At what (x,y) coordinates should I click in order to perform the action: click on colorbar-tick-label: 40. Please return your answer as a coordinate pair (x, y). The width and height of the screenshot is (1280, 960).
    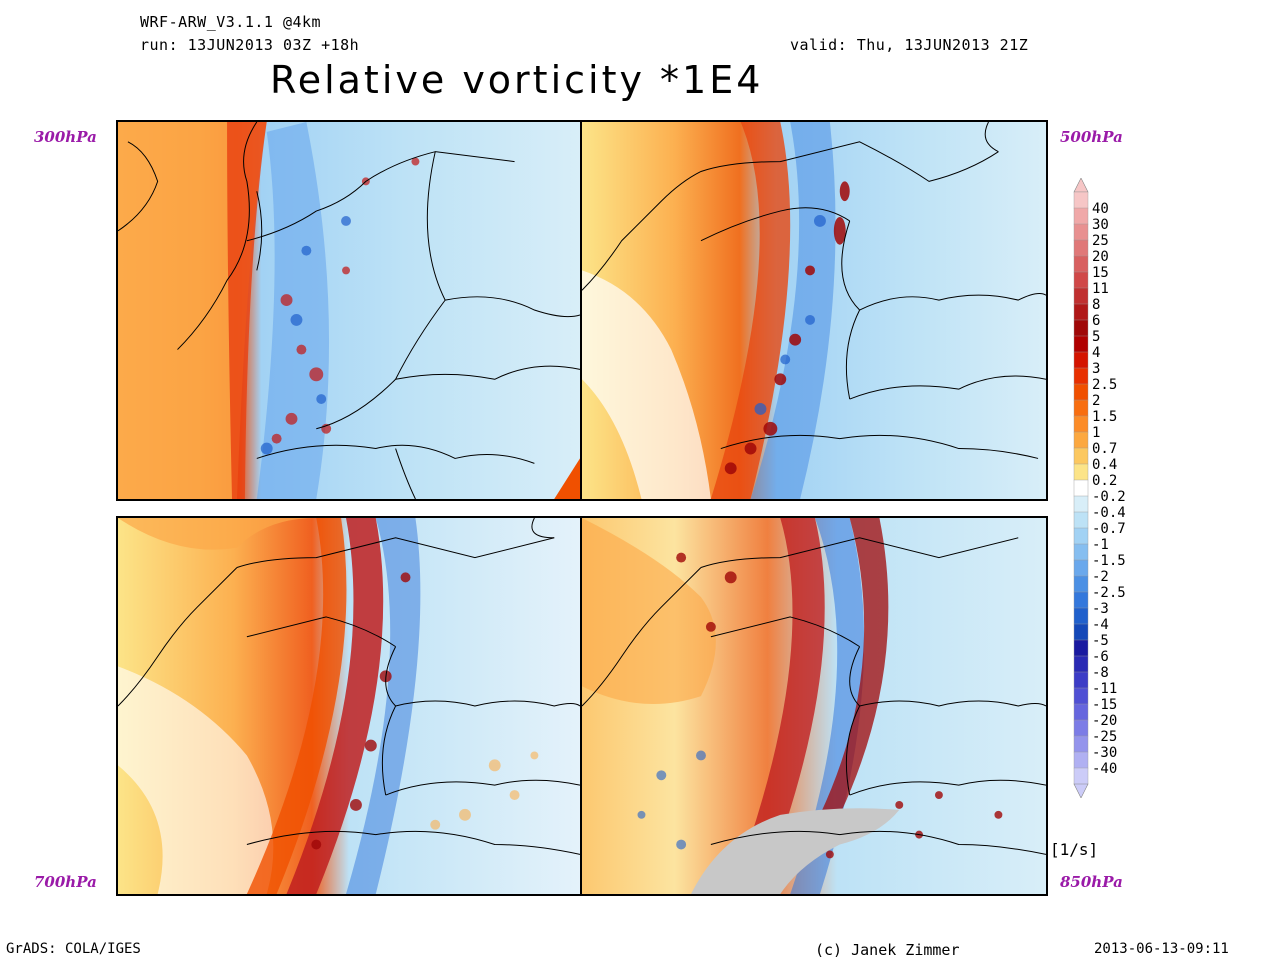
    Looking at the image, I should click on (1100, 209).